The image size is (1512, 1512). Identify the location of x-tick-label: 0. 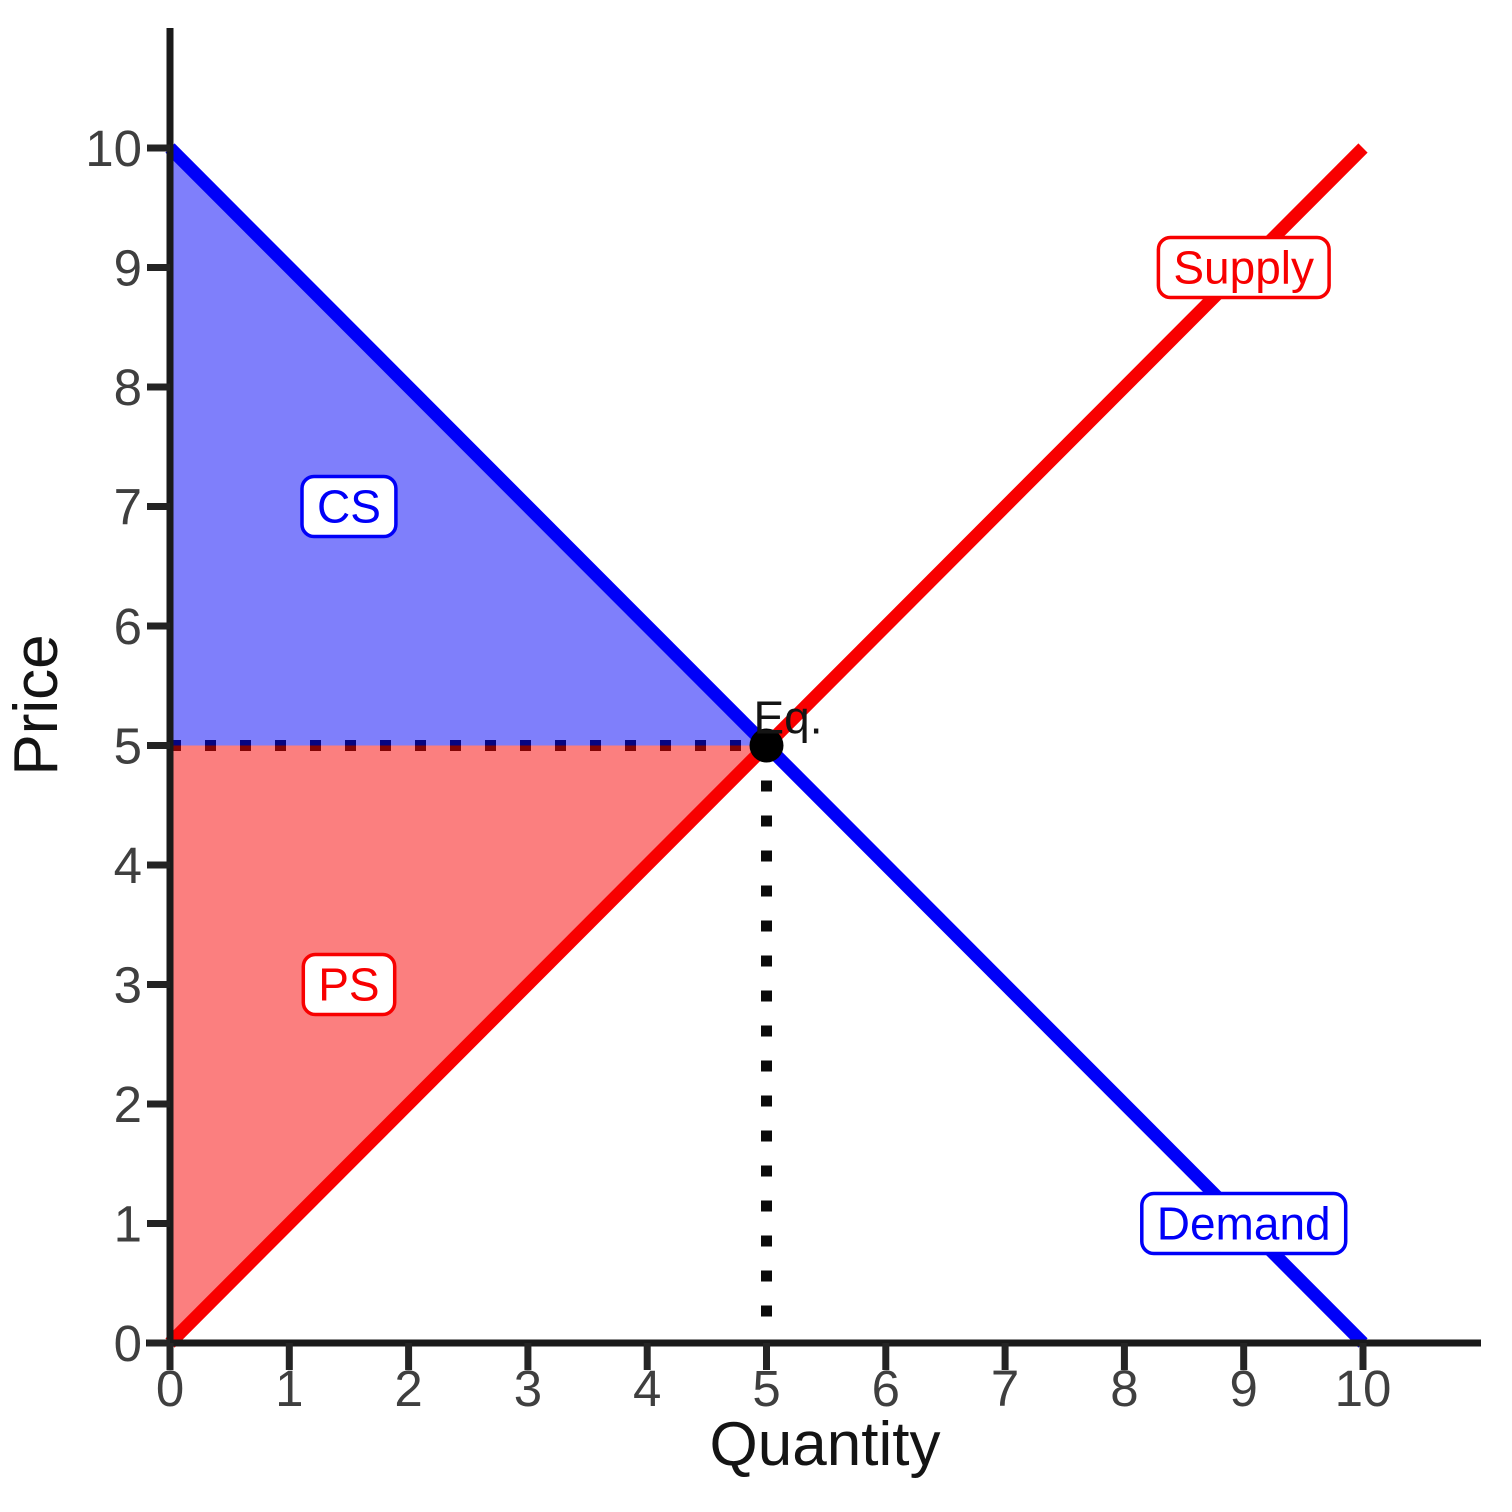
(170, 1388).